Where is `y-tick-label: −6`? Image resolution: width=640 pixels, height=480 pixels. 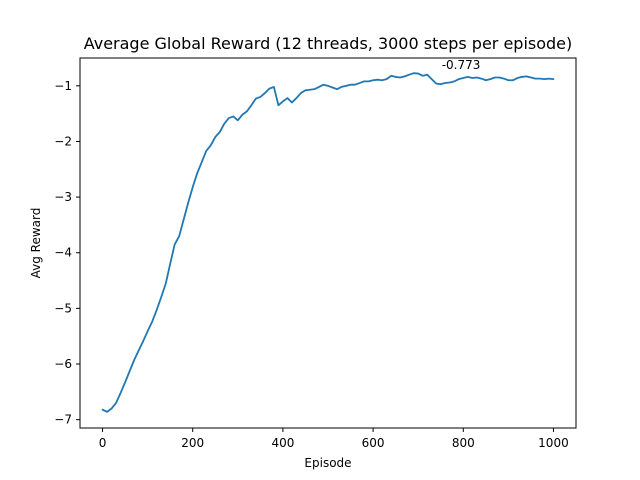 y-tick-label: −6 is located at coordinates (63, 364).